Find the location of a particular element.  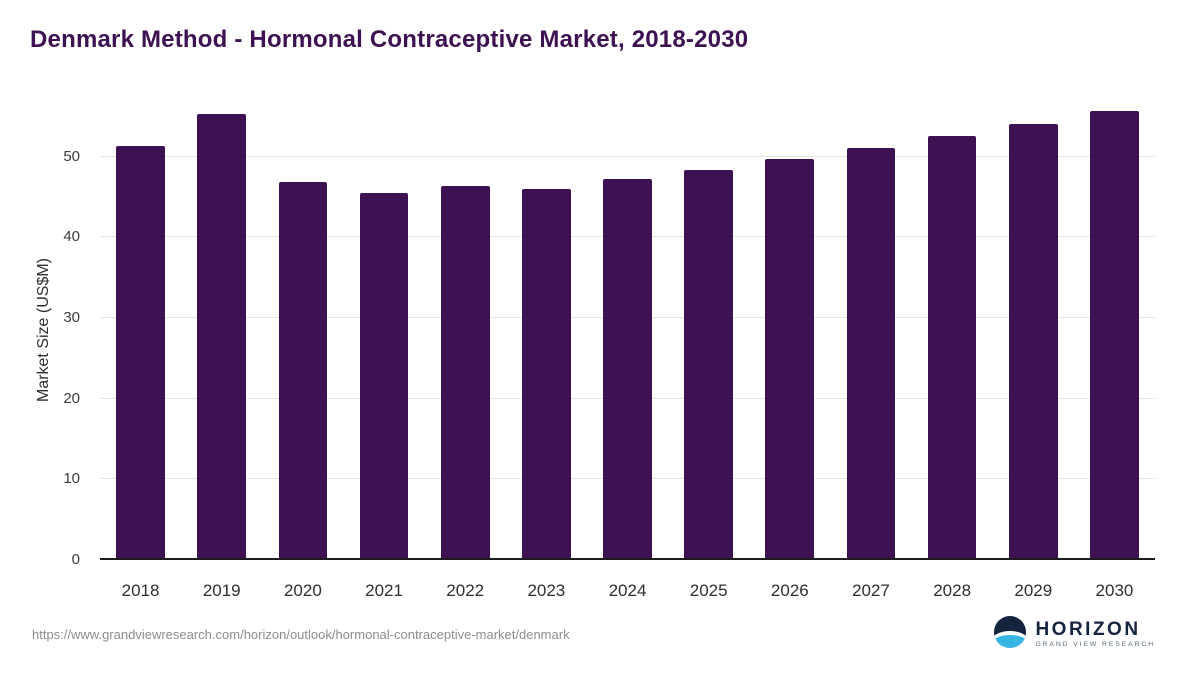

y-axis-ticks: 0 10 20 30 40 50 is located at coordinates (45, 334).